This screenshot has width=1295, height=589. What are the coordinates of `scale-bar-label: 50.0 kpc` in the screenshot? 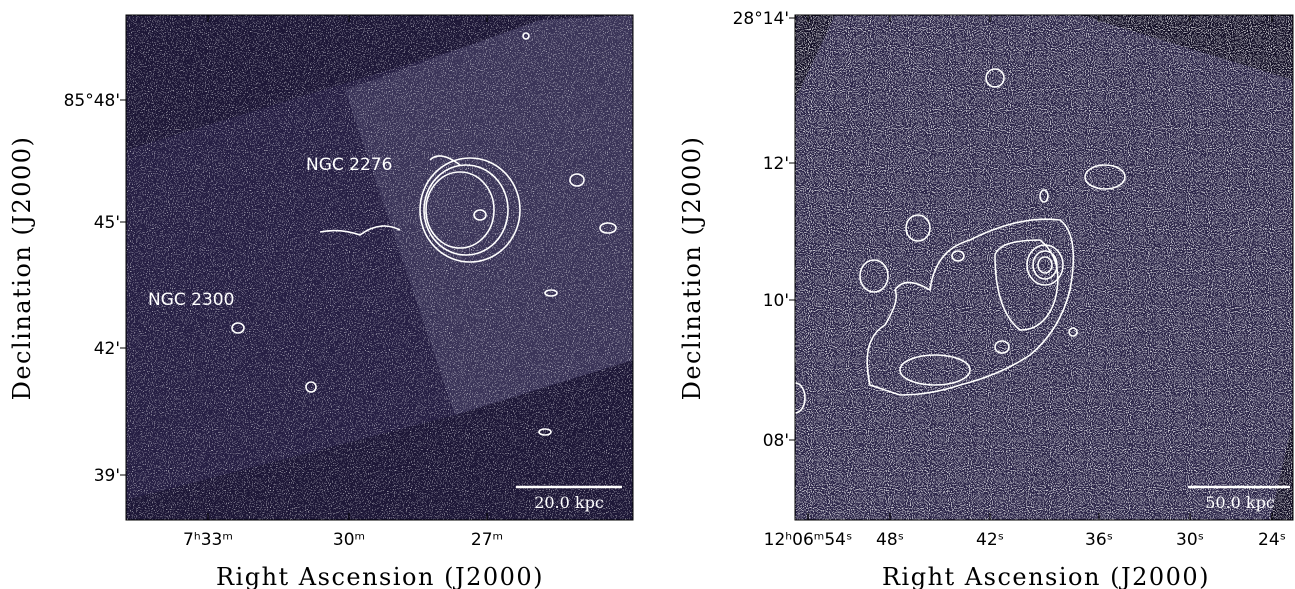 It's located at (1240, 502).